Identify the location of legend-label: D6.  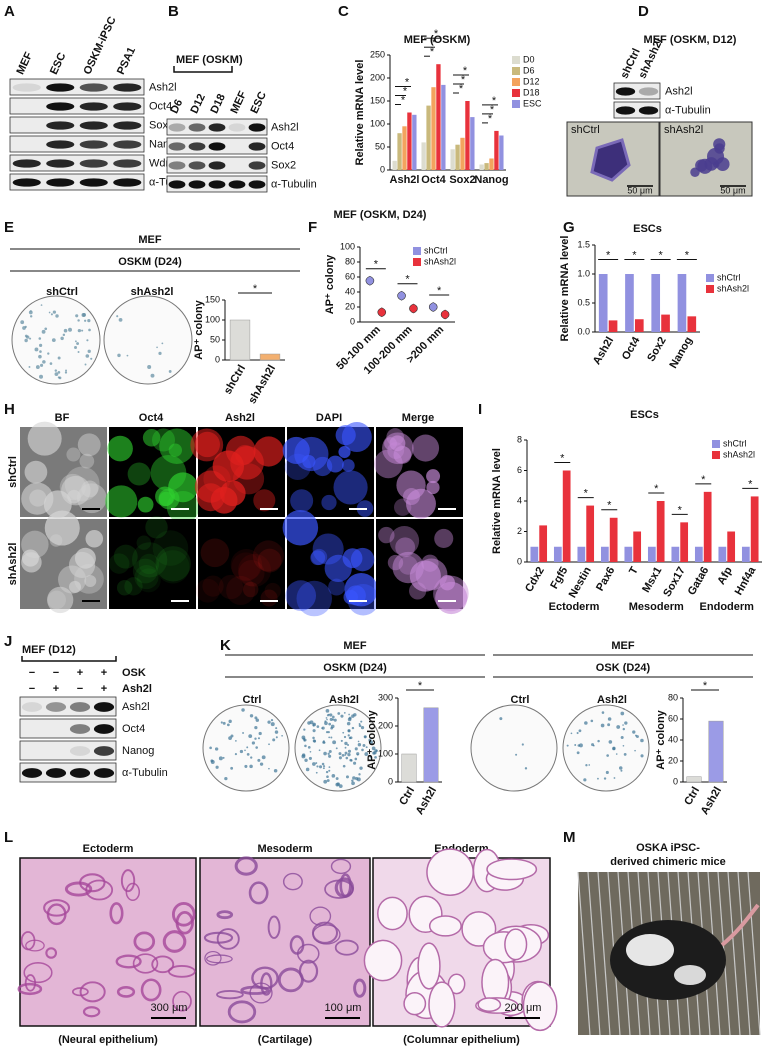
(529, 70).